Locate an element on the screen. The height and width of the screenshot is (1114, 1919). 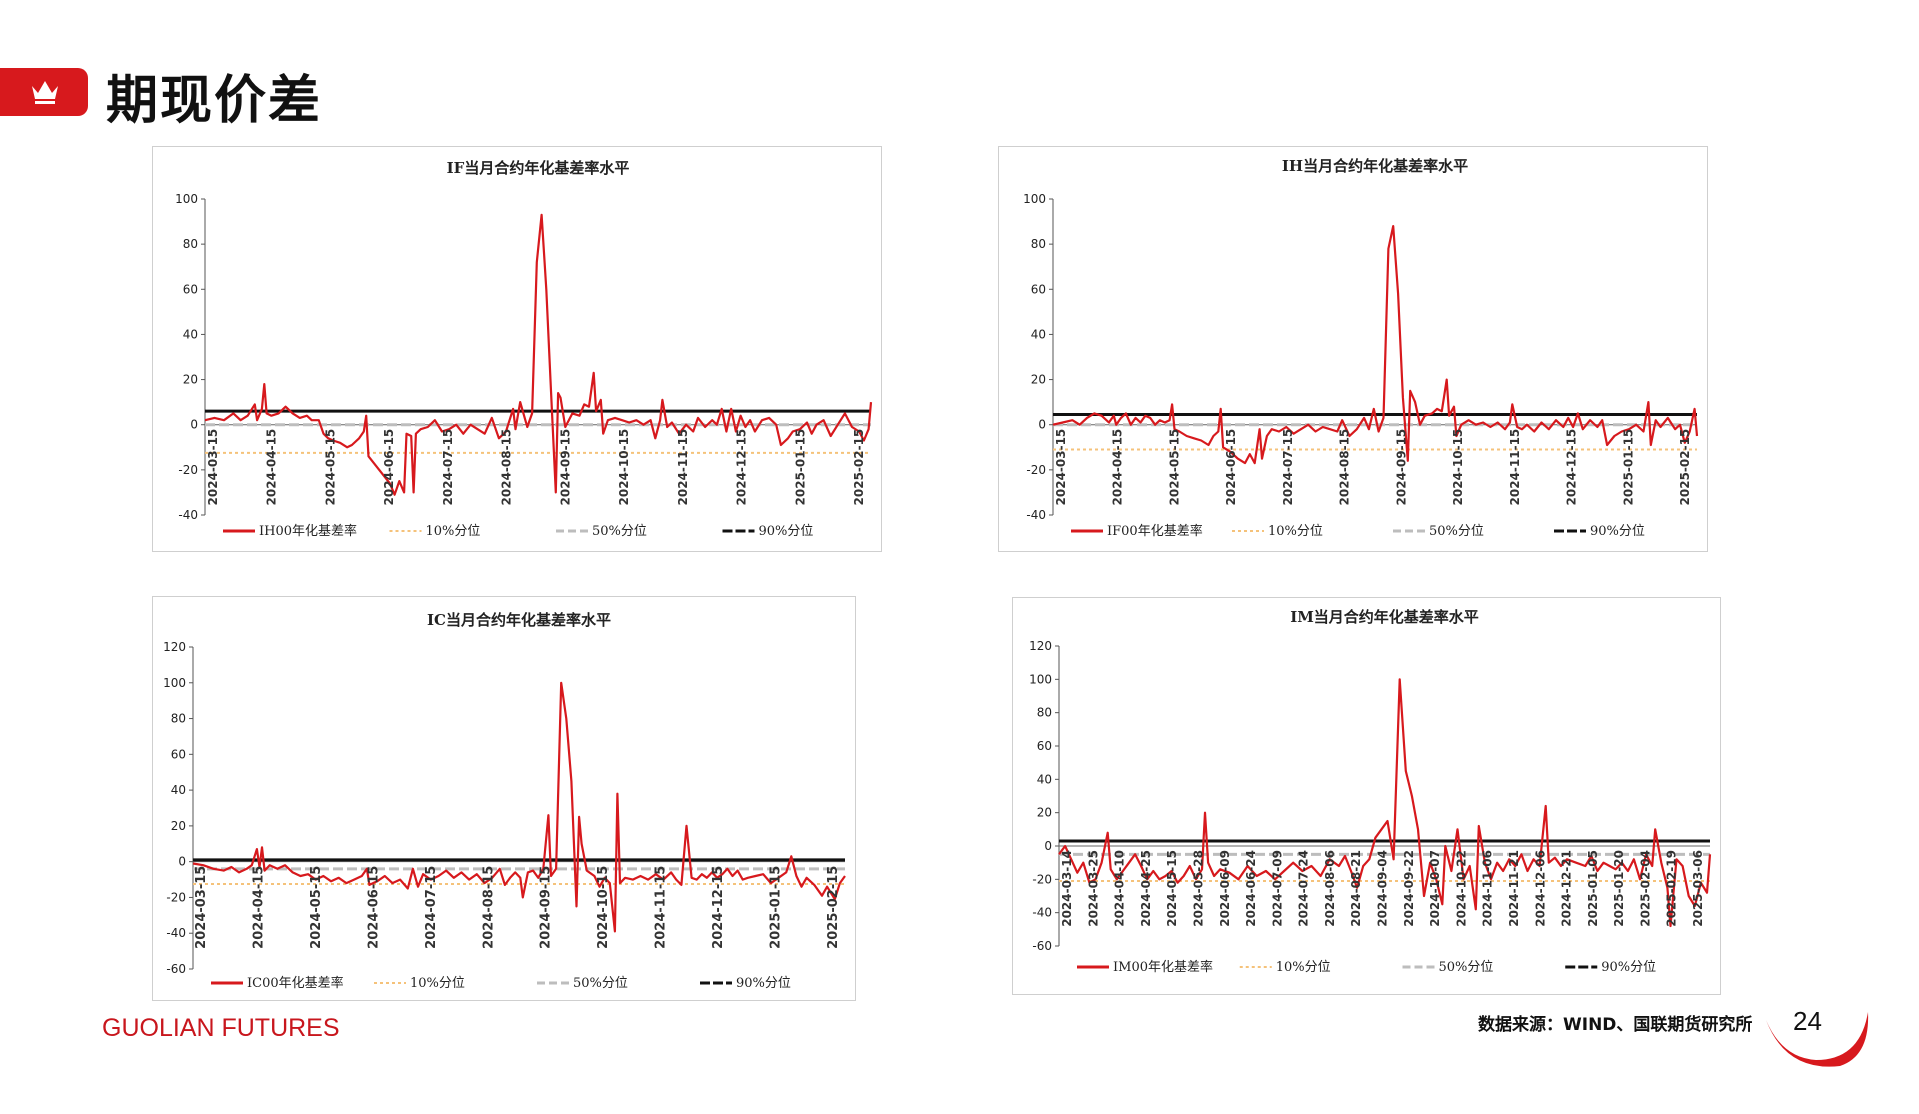
page-arc-decoration is located at coordinates (1817, 1039).